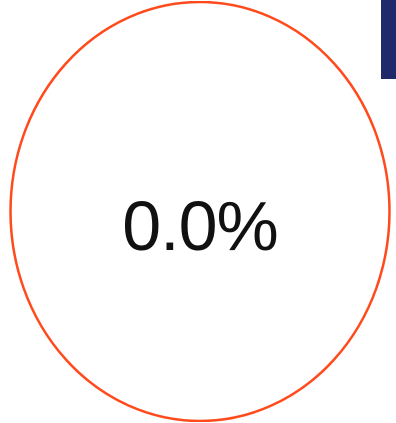 The height and width of the screenshot is (423, 396). I want to click on corner-panel, so click(388, 39).